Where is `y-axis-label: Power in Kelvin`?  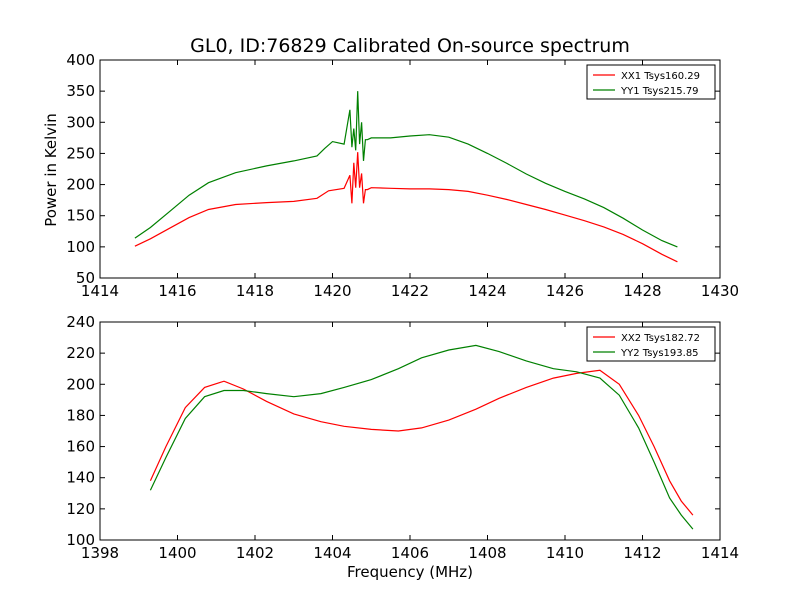 y-axis-label: Power in Kelvin is located at coordinates (51, 170).